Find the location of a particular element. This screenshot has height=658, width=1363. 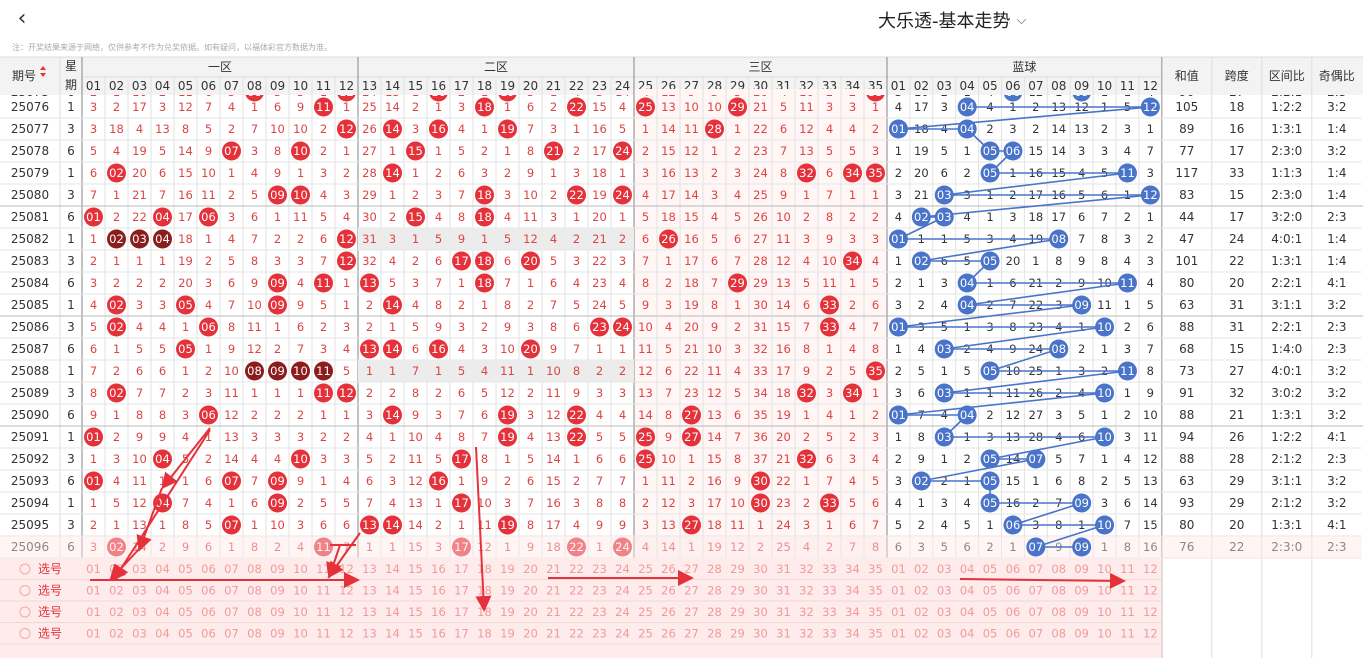

picker-number: 19 is located at coordinates (507, 569).